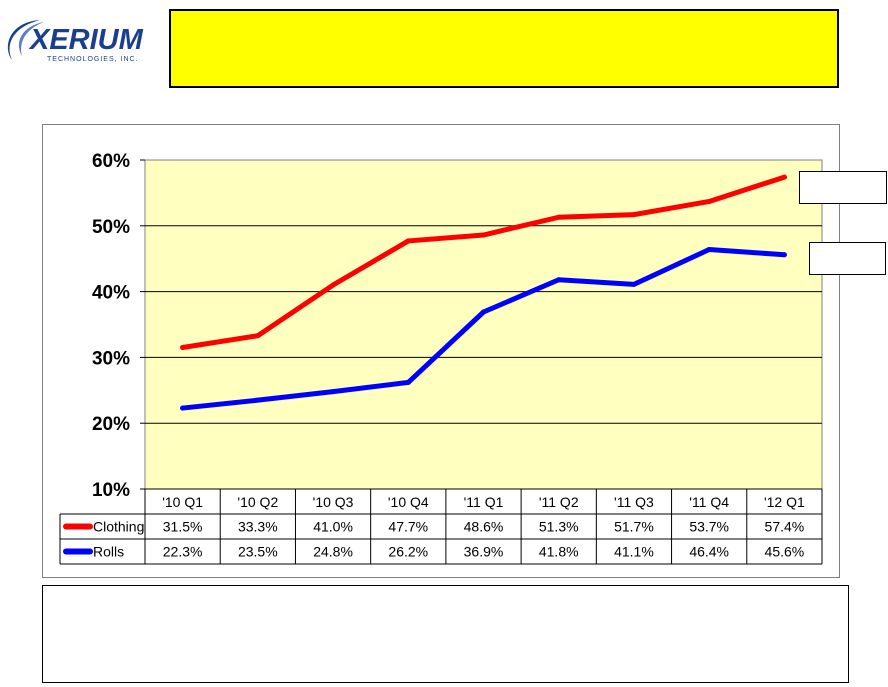 The image size is (888, 687). I want to click on legend-label-clothing: Clothing, so click(118, 527).